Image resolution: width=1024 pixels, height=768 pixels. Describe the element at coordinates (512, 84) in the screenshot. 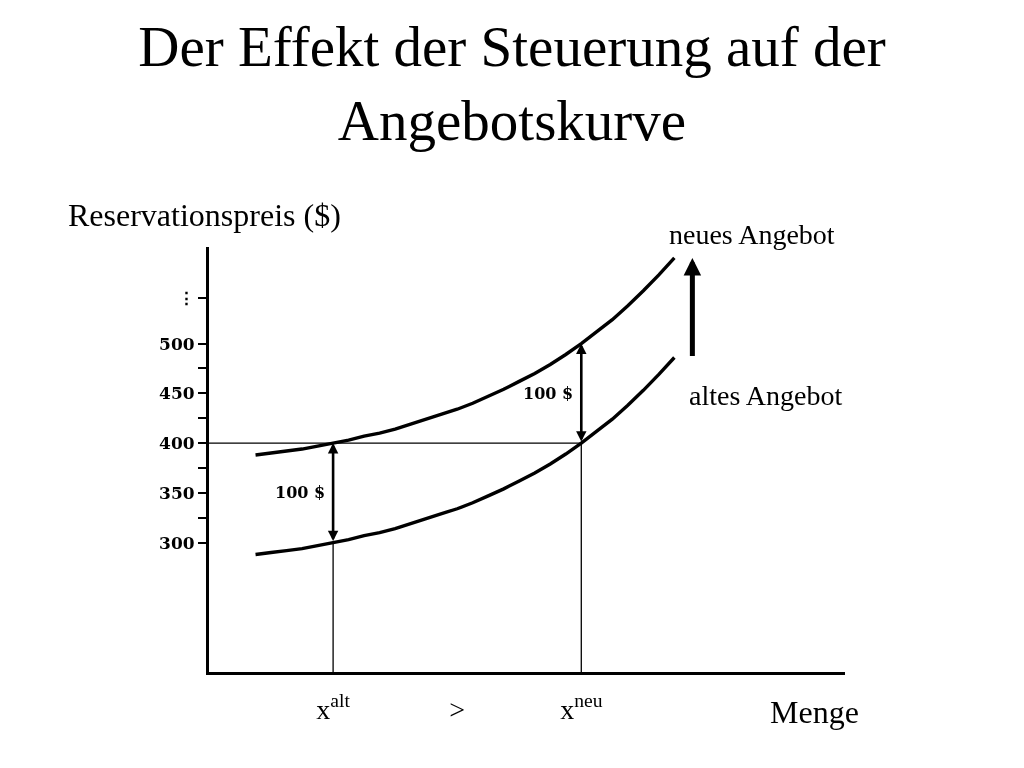

I see `chart-title: Der Effekt der Steuerung auf der Angebotskurve` at that location.